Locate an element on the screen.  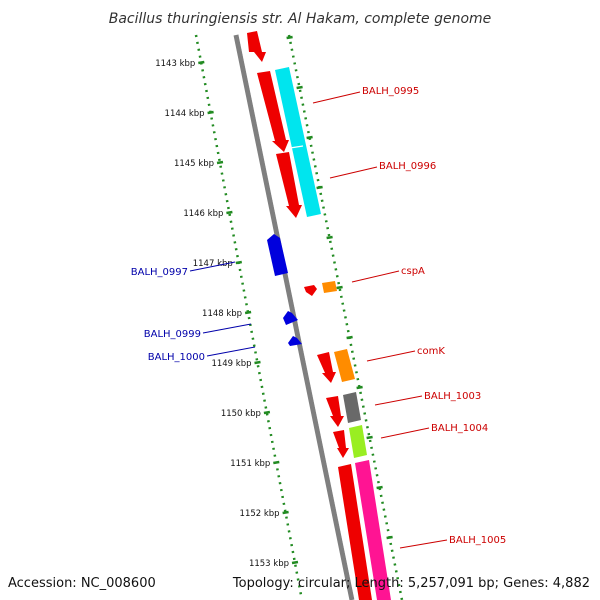
gene-label-balh-1005: BALH_1005 is located at coordinates (477, 540).